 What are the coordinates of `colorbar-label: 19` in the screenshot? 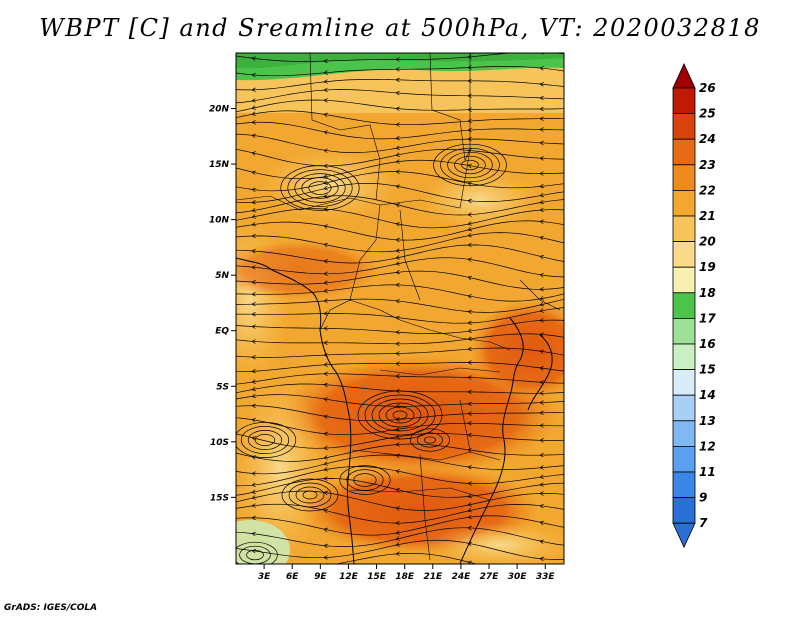 It's located at (707, 267).